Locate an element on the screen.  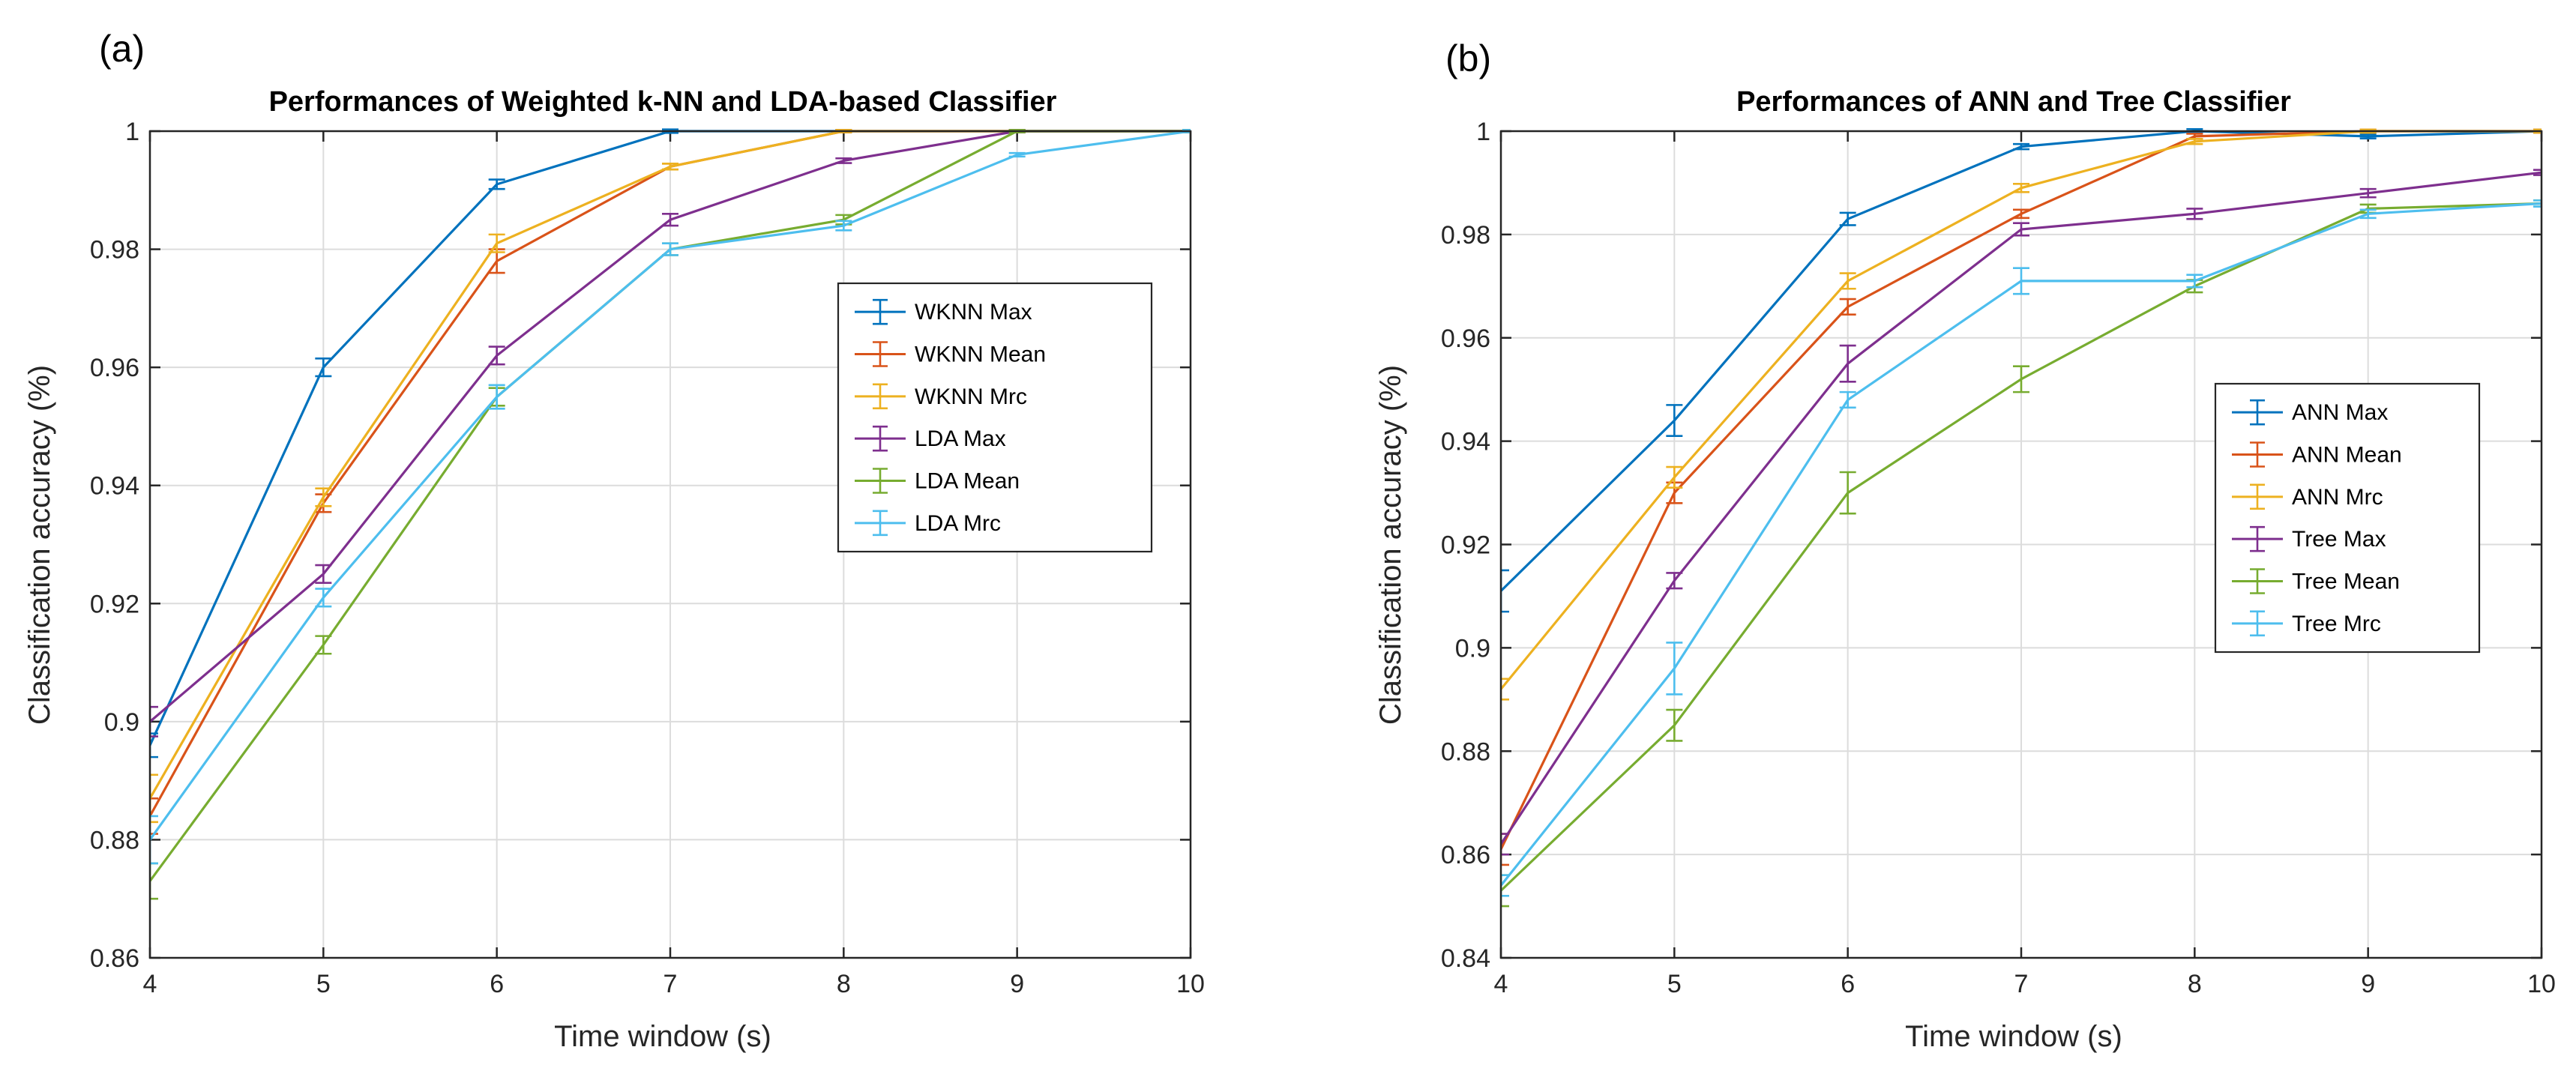
legend-label: WKNN Mean is located at coordinates (980, 355).